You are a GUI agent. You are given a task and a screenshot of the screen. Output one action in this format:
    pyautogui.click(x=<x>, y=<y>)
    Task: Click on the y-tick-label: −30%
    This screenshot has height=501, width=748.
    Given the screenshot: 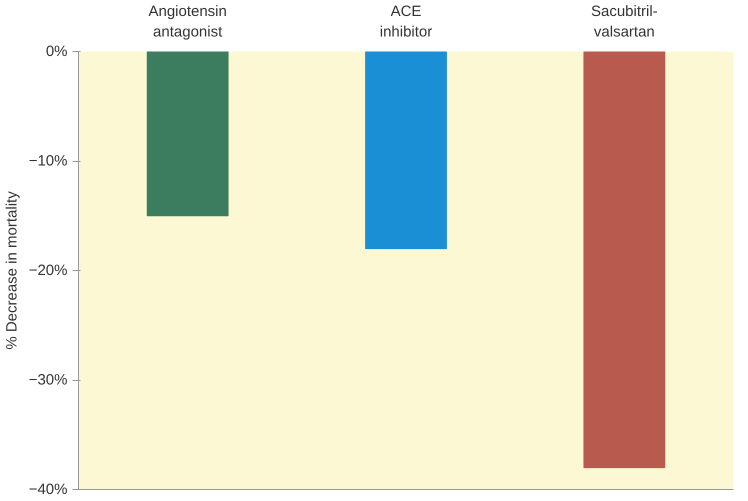 What is the action you would take?
    pyautogui.click(x=48, y=380)
    